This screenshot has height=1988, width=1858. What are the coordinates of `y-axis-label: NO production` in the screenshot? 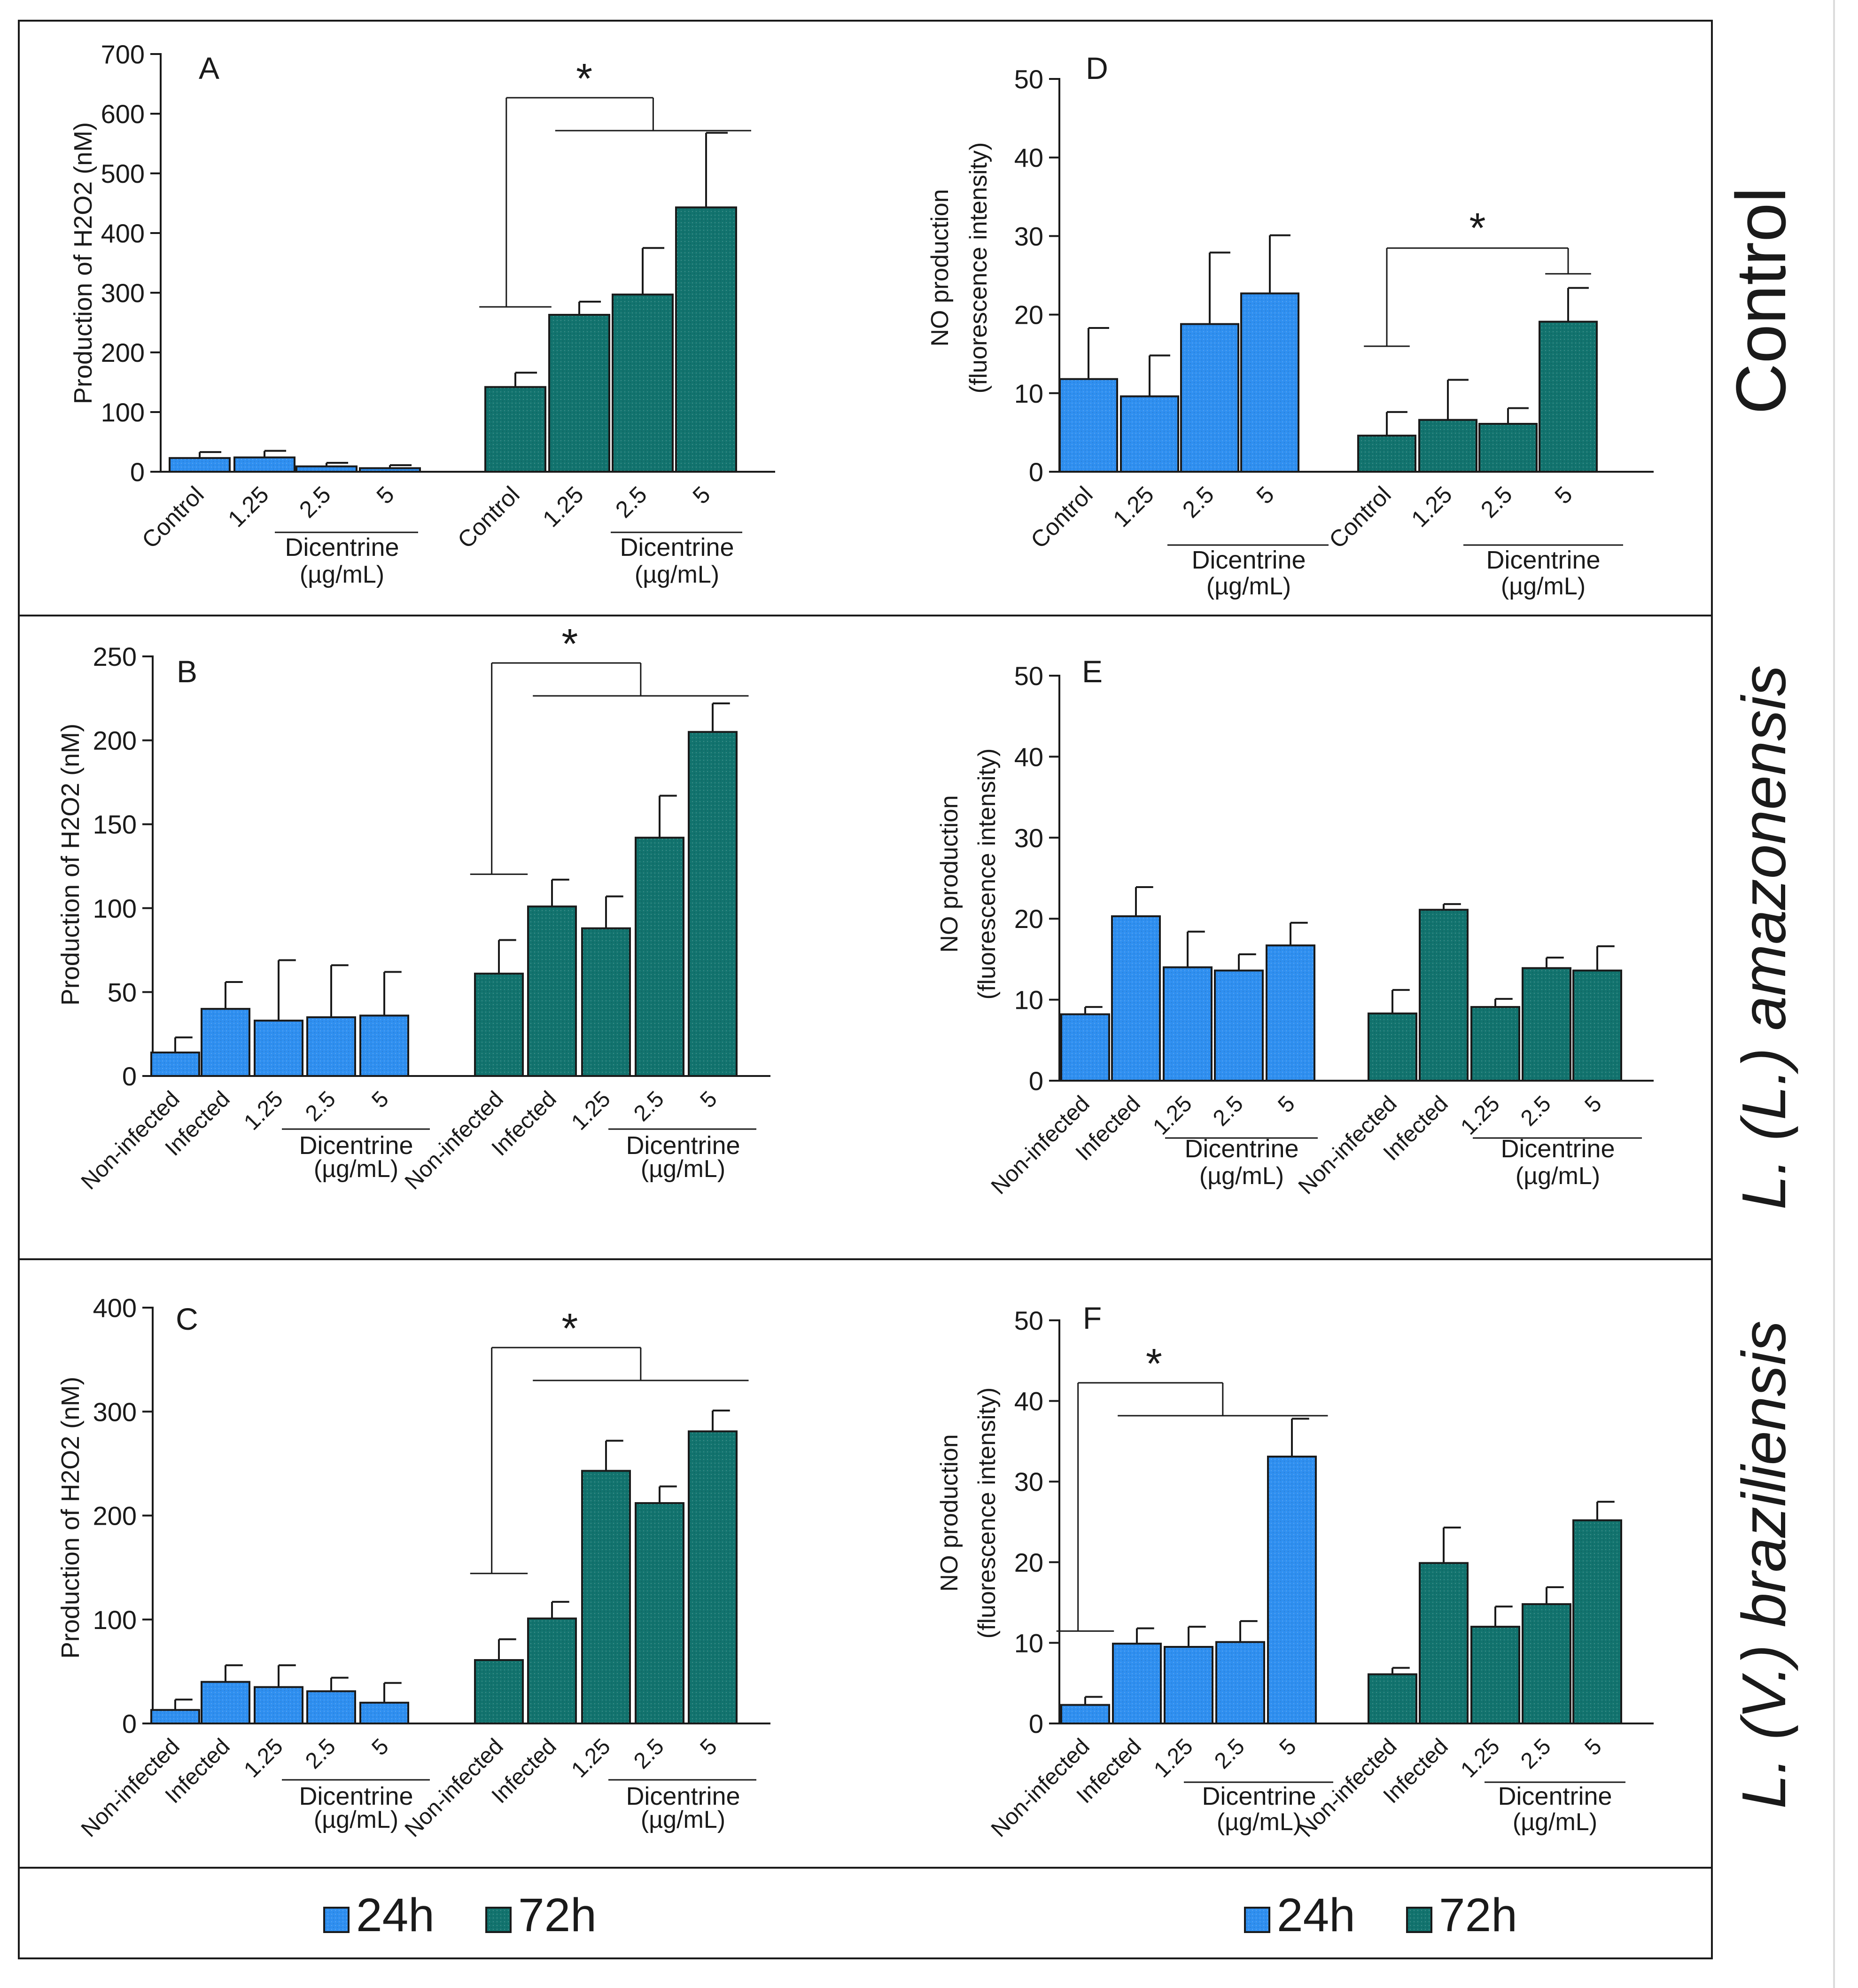 It's located at (949, 1512).